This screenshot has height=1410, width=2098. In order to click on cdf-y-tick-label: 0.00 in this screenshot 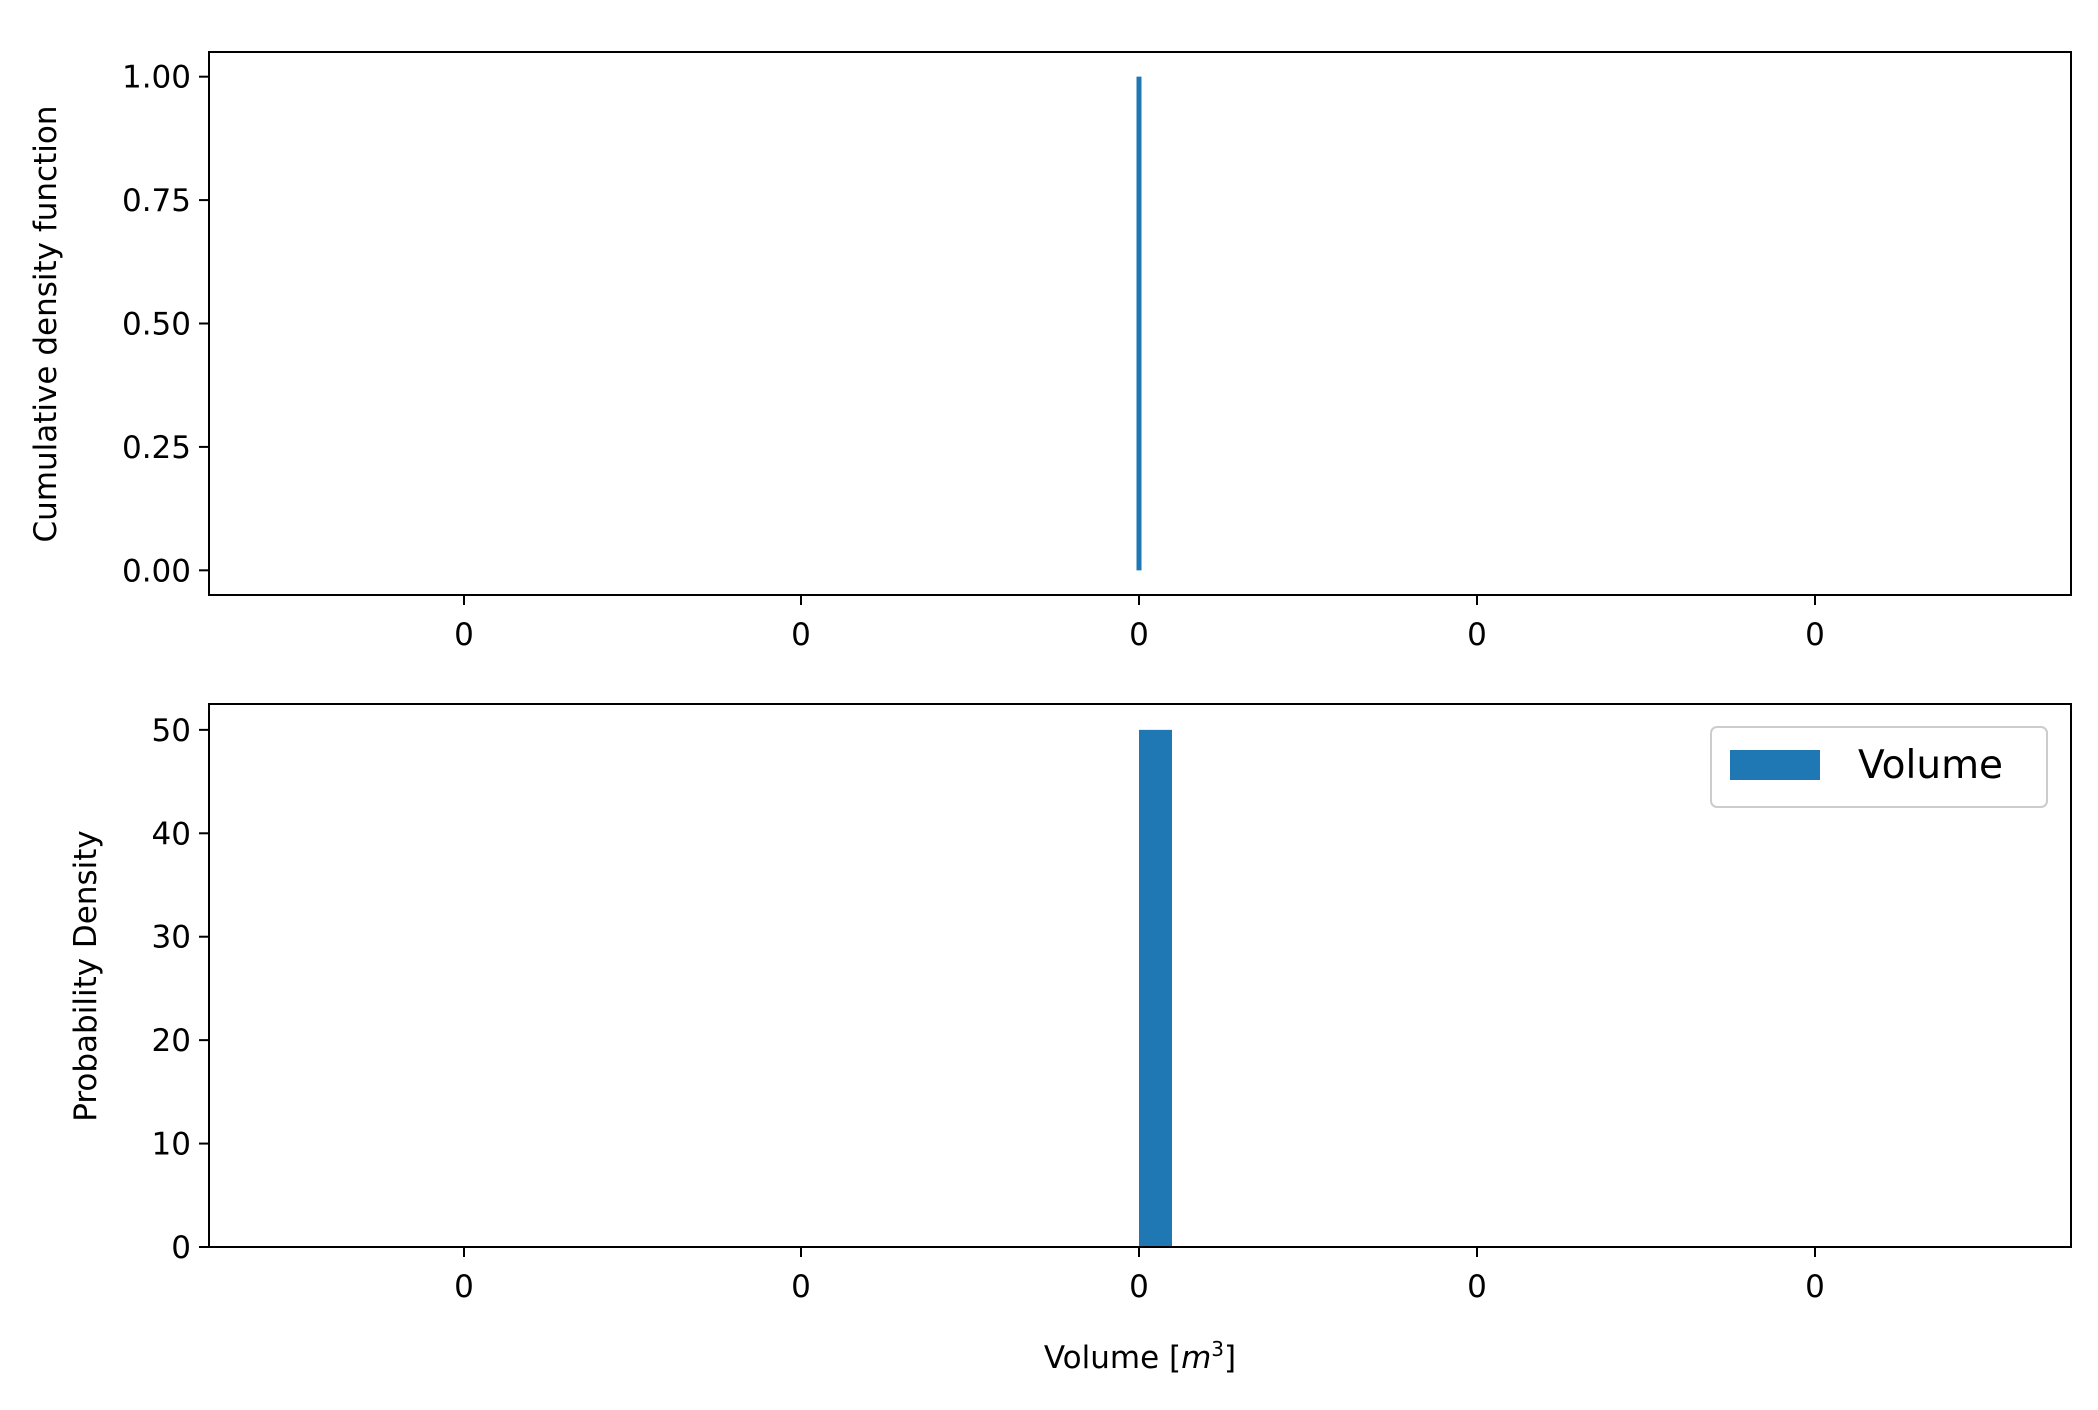, I will do `click(156, 571)`.